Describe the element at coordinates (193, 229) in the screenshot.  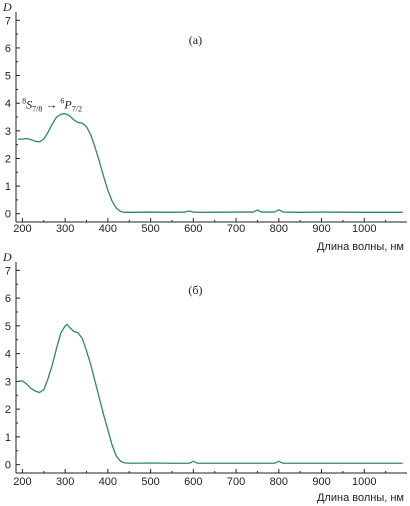
I see `x-tick-label: 600` at that location.